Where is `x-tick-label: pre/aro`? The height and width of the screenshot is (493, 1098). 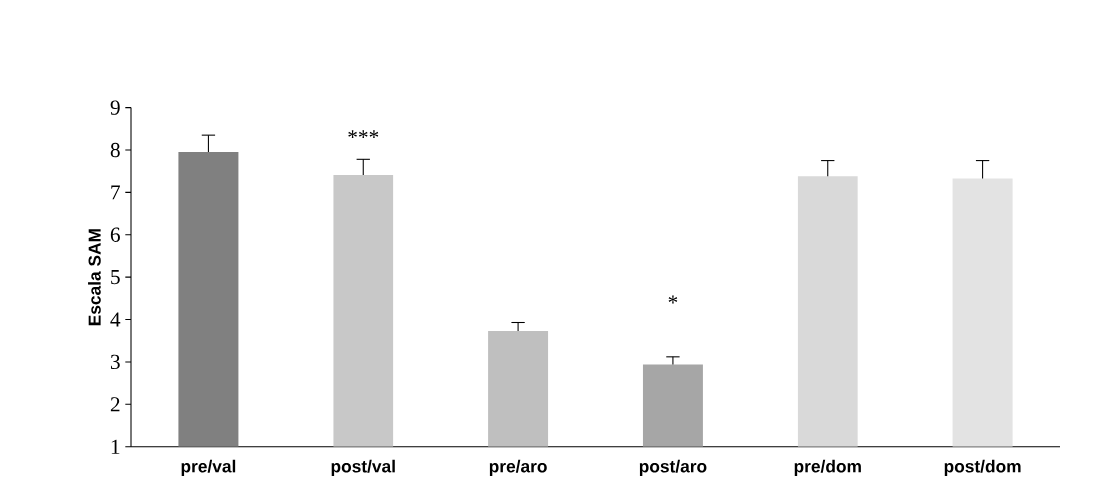
x-tick-label: pre/aro is located at coordinates (518, 467).